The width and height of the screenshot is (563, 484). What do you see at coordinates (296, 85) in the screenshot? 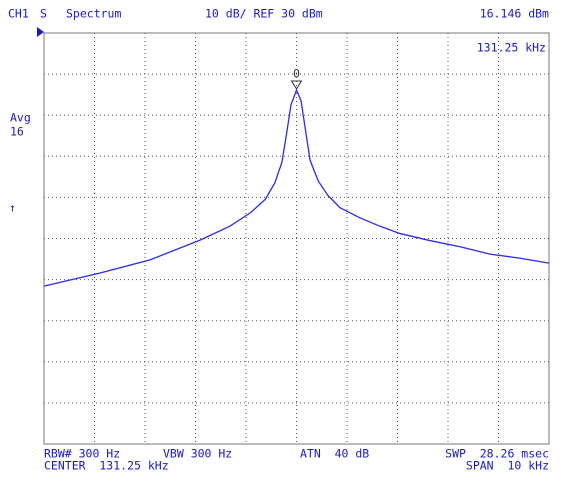
I see `marker` at bounding box center [296, 85].